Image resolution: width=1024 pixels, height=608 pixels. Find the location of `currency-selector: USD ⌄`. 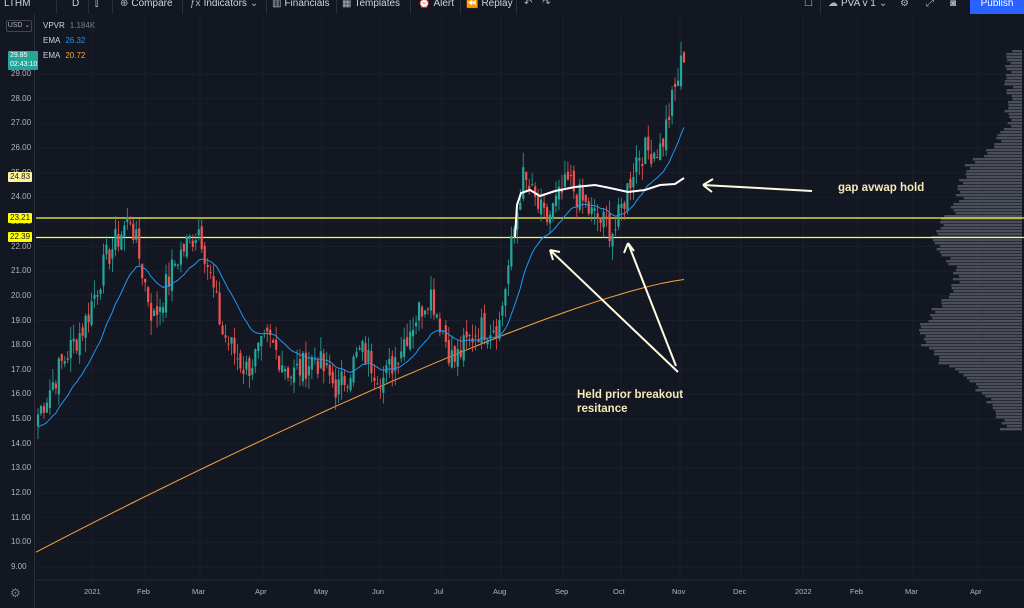

currency-selector: USD ⌄ is located at coordinates (19, 26).